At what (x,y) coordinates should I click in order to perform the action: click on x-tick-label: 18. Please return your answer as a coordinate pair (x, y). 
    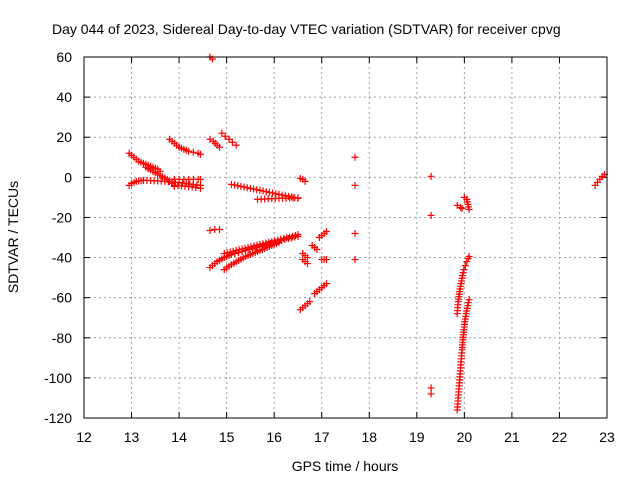
    Looking at the image, I should click on (369, 437).